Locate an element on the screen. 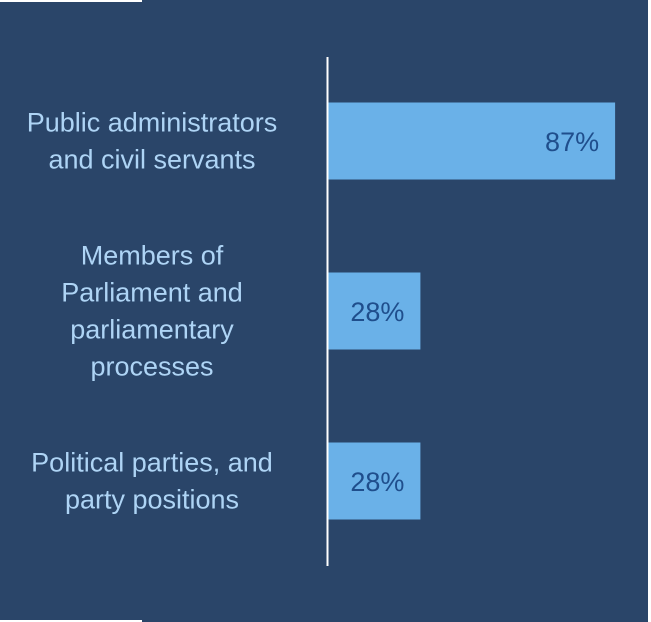  category-label-3-line-1: Political parties, and is located at coordinates (152, 463).